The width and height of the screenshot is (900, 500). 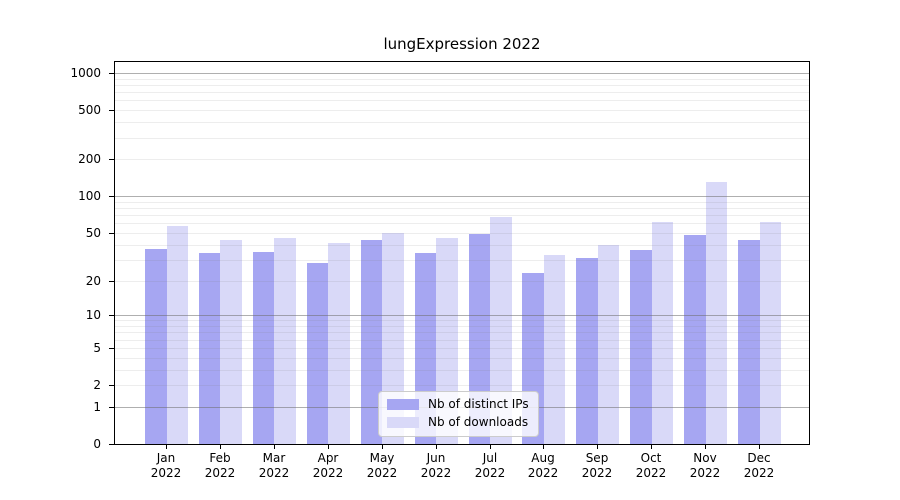 What do you see at coordinates (220, 458) in the screenshot?
I see `x-tick-label-month-feb: Feb` at bounding box center [220, 458].